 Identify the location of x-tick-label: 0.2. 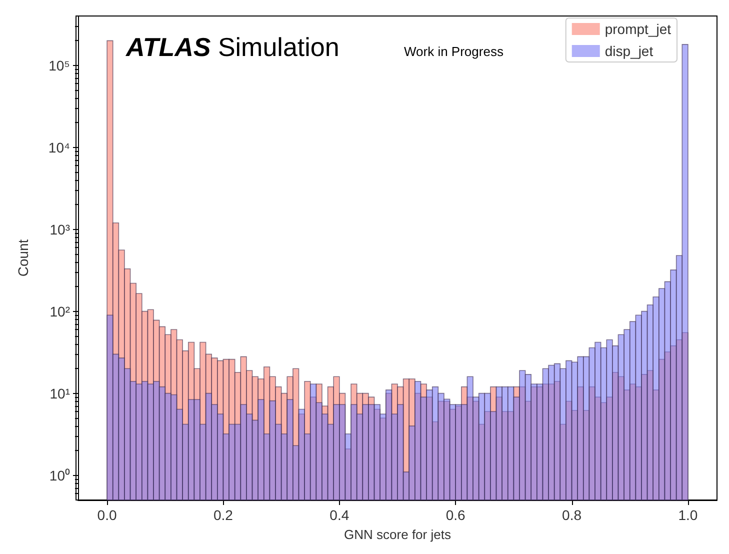
(223, 515).